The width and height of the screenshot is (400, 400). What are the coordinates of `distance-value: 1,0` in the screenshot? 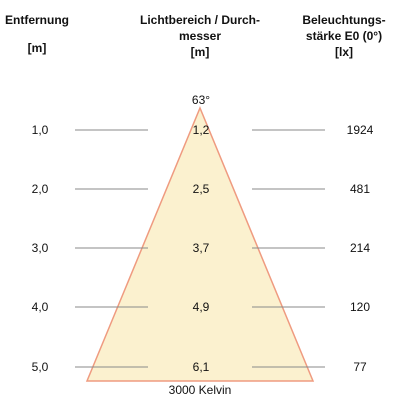 It's located at (40, 130).